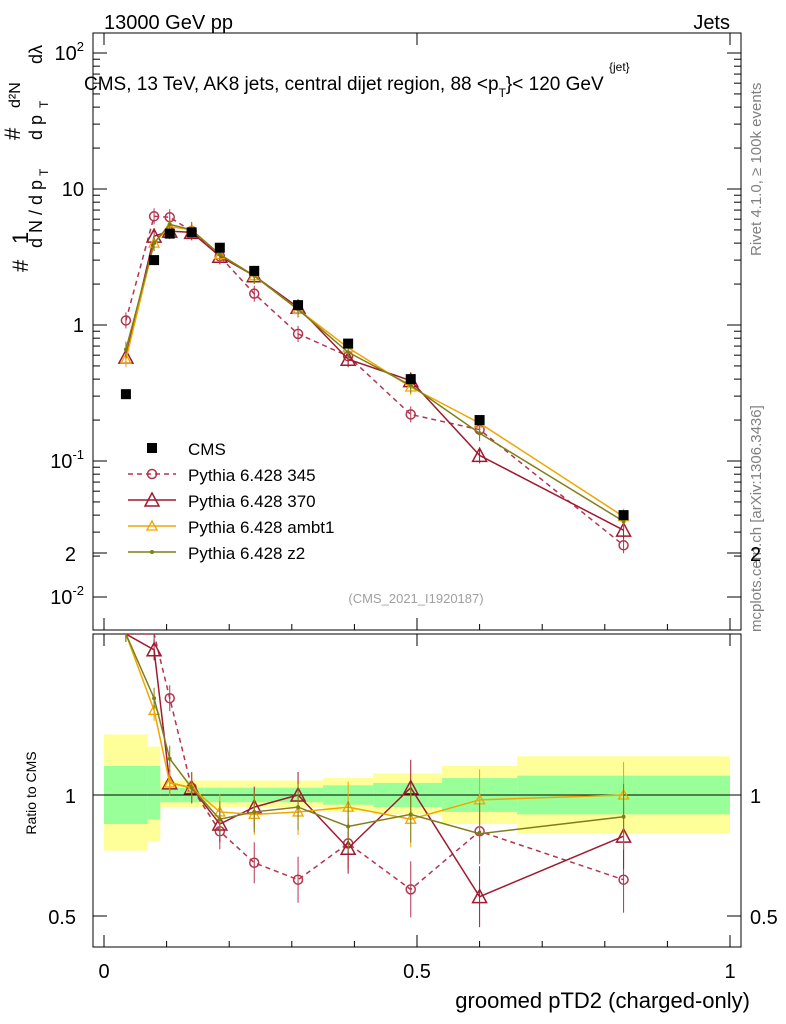 This screenshot has height=1024, width=786. What do you see at coordinates (417, 972) in the screenshot?
I see `x-tick-label: 0.5` at bounding box center [417, 972].